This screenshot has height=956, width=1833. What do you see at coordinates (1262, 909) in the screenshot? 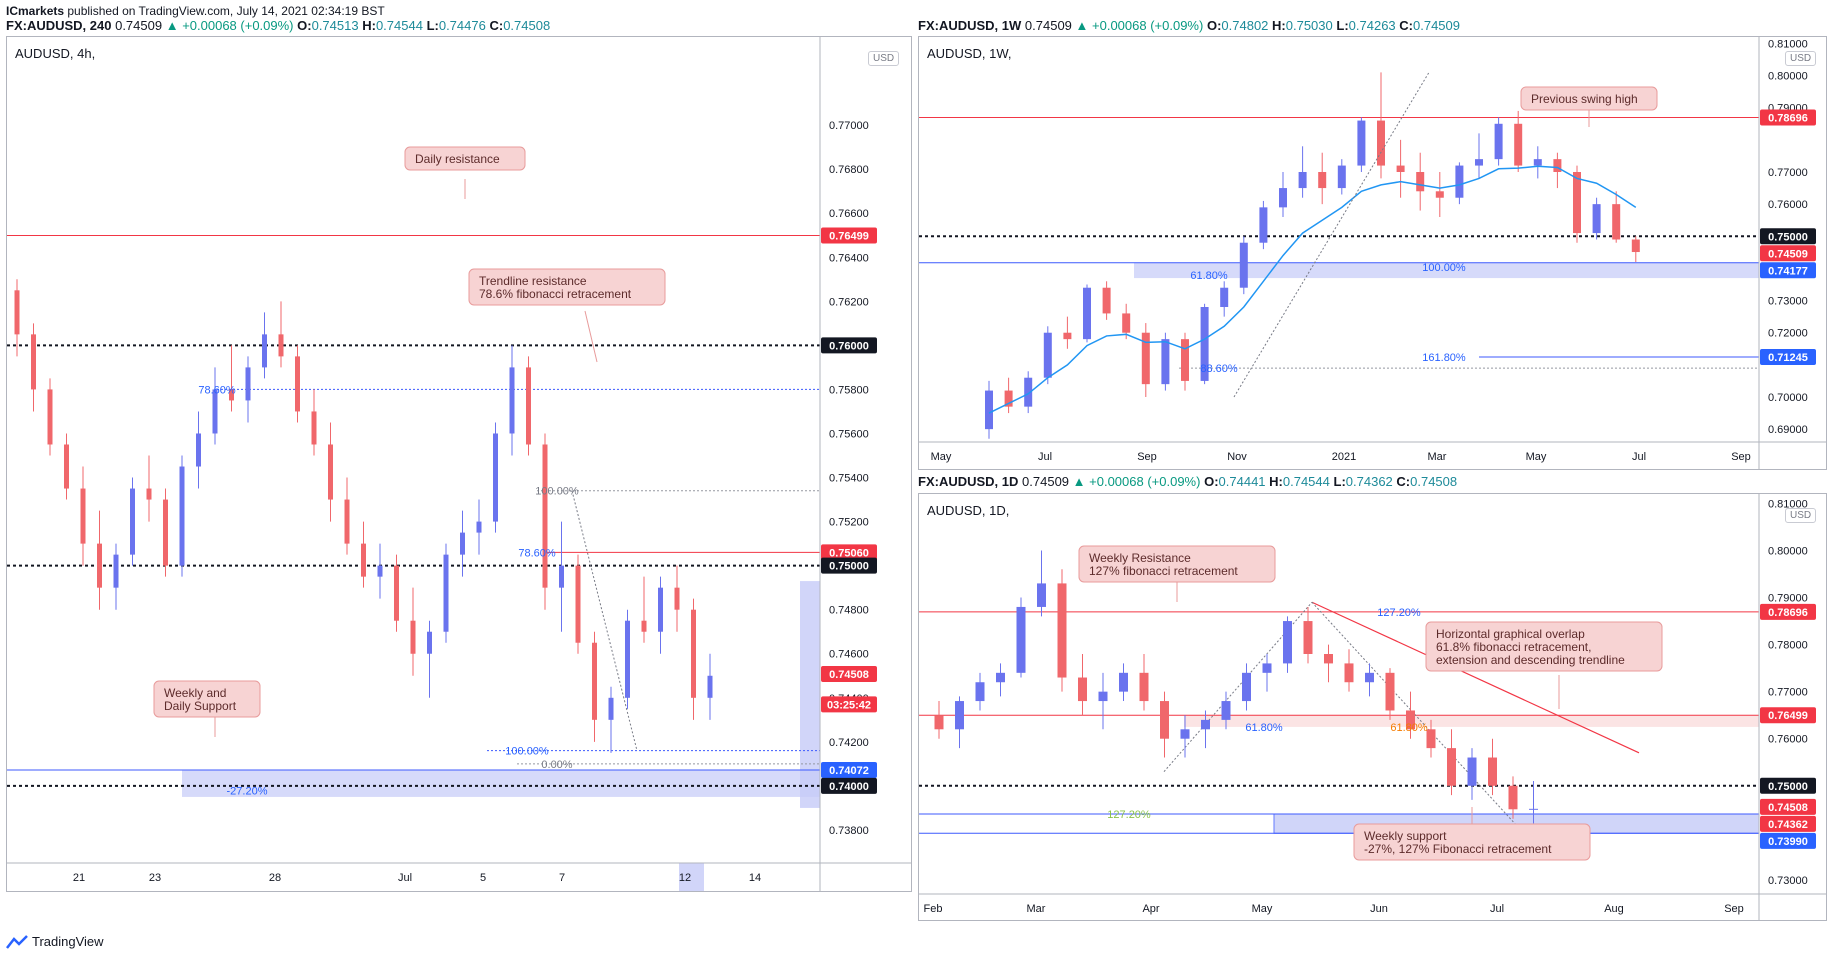
I see `d1-time-label: May` at bounding box center [1262, 909].